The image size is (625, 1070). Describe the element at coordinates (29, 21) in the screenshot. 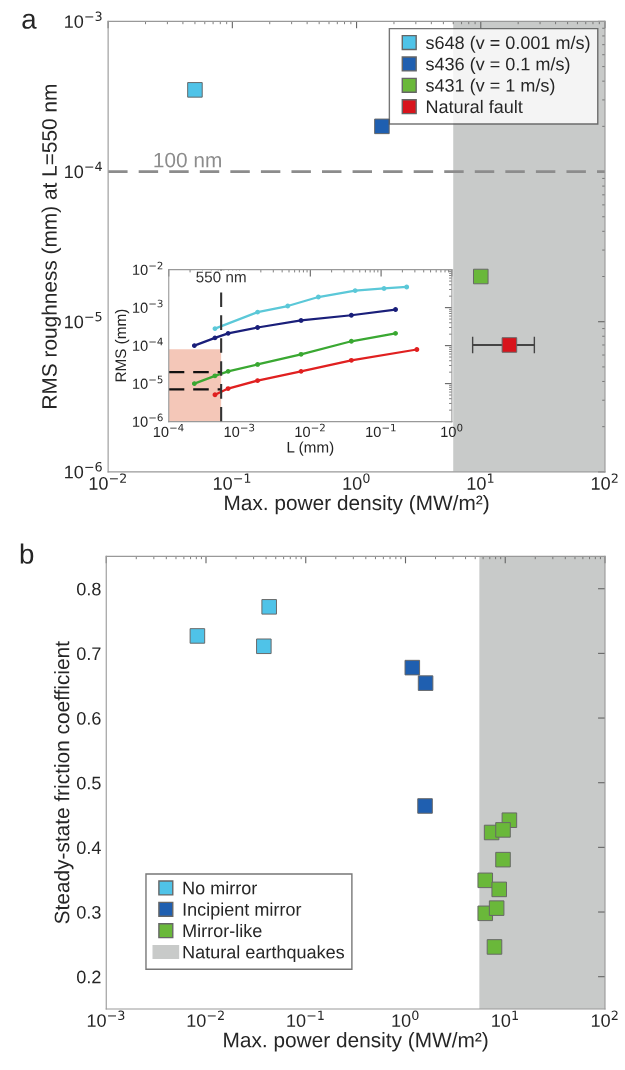

I see `text: a` at that location.